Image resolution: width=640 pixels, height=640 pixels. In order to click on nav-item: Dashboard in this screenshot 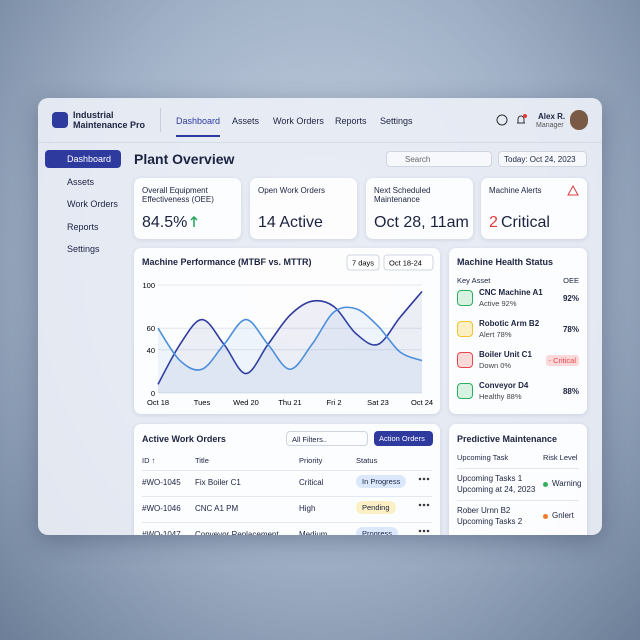, I will do `click(198, 126)`.